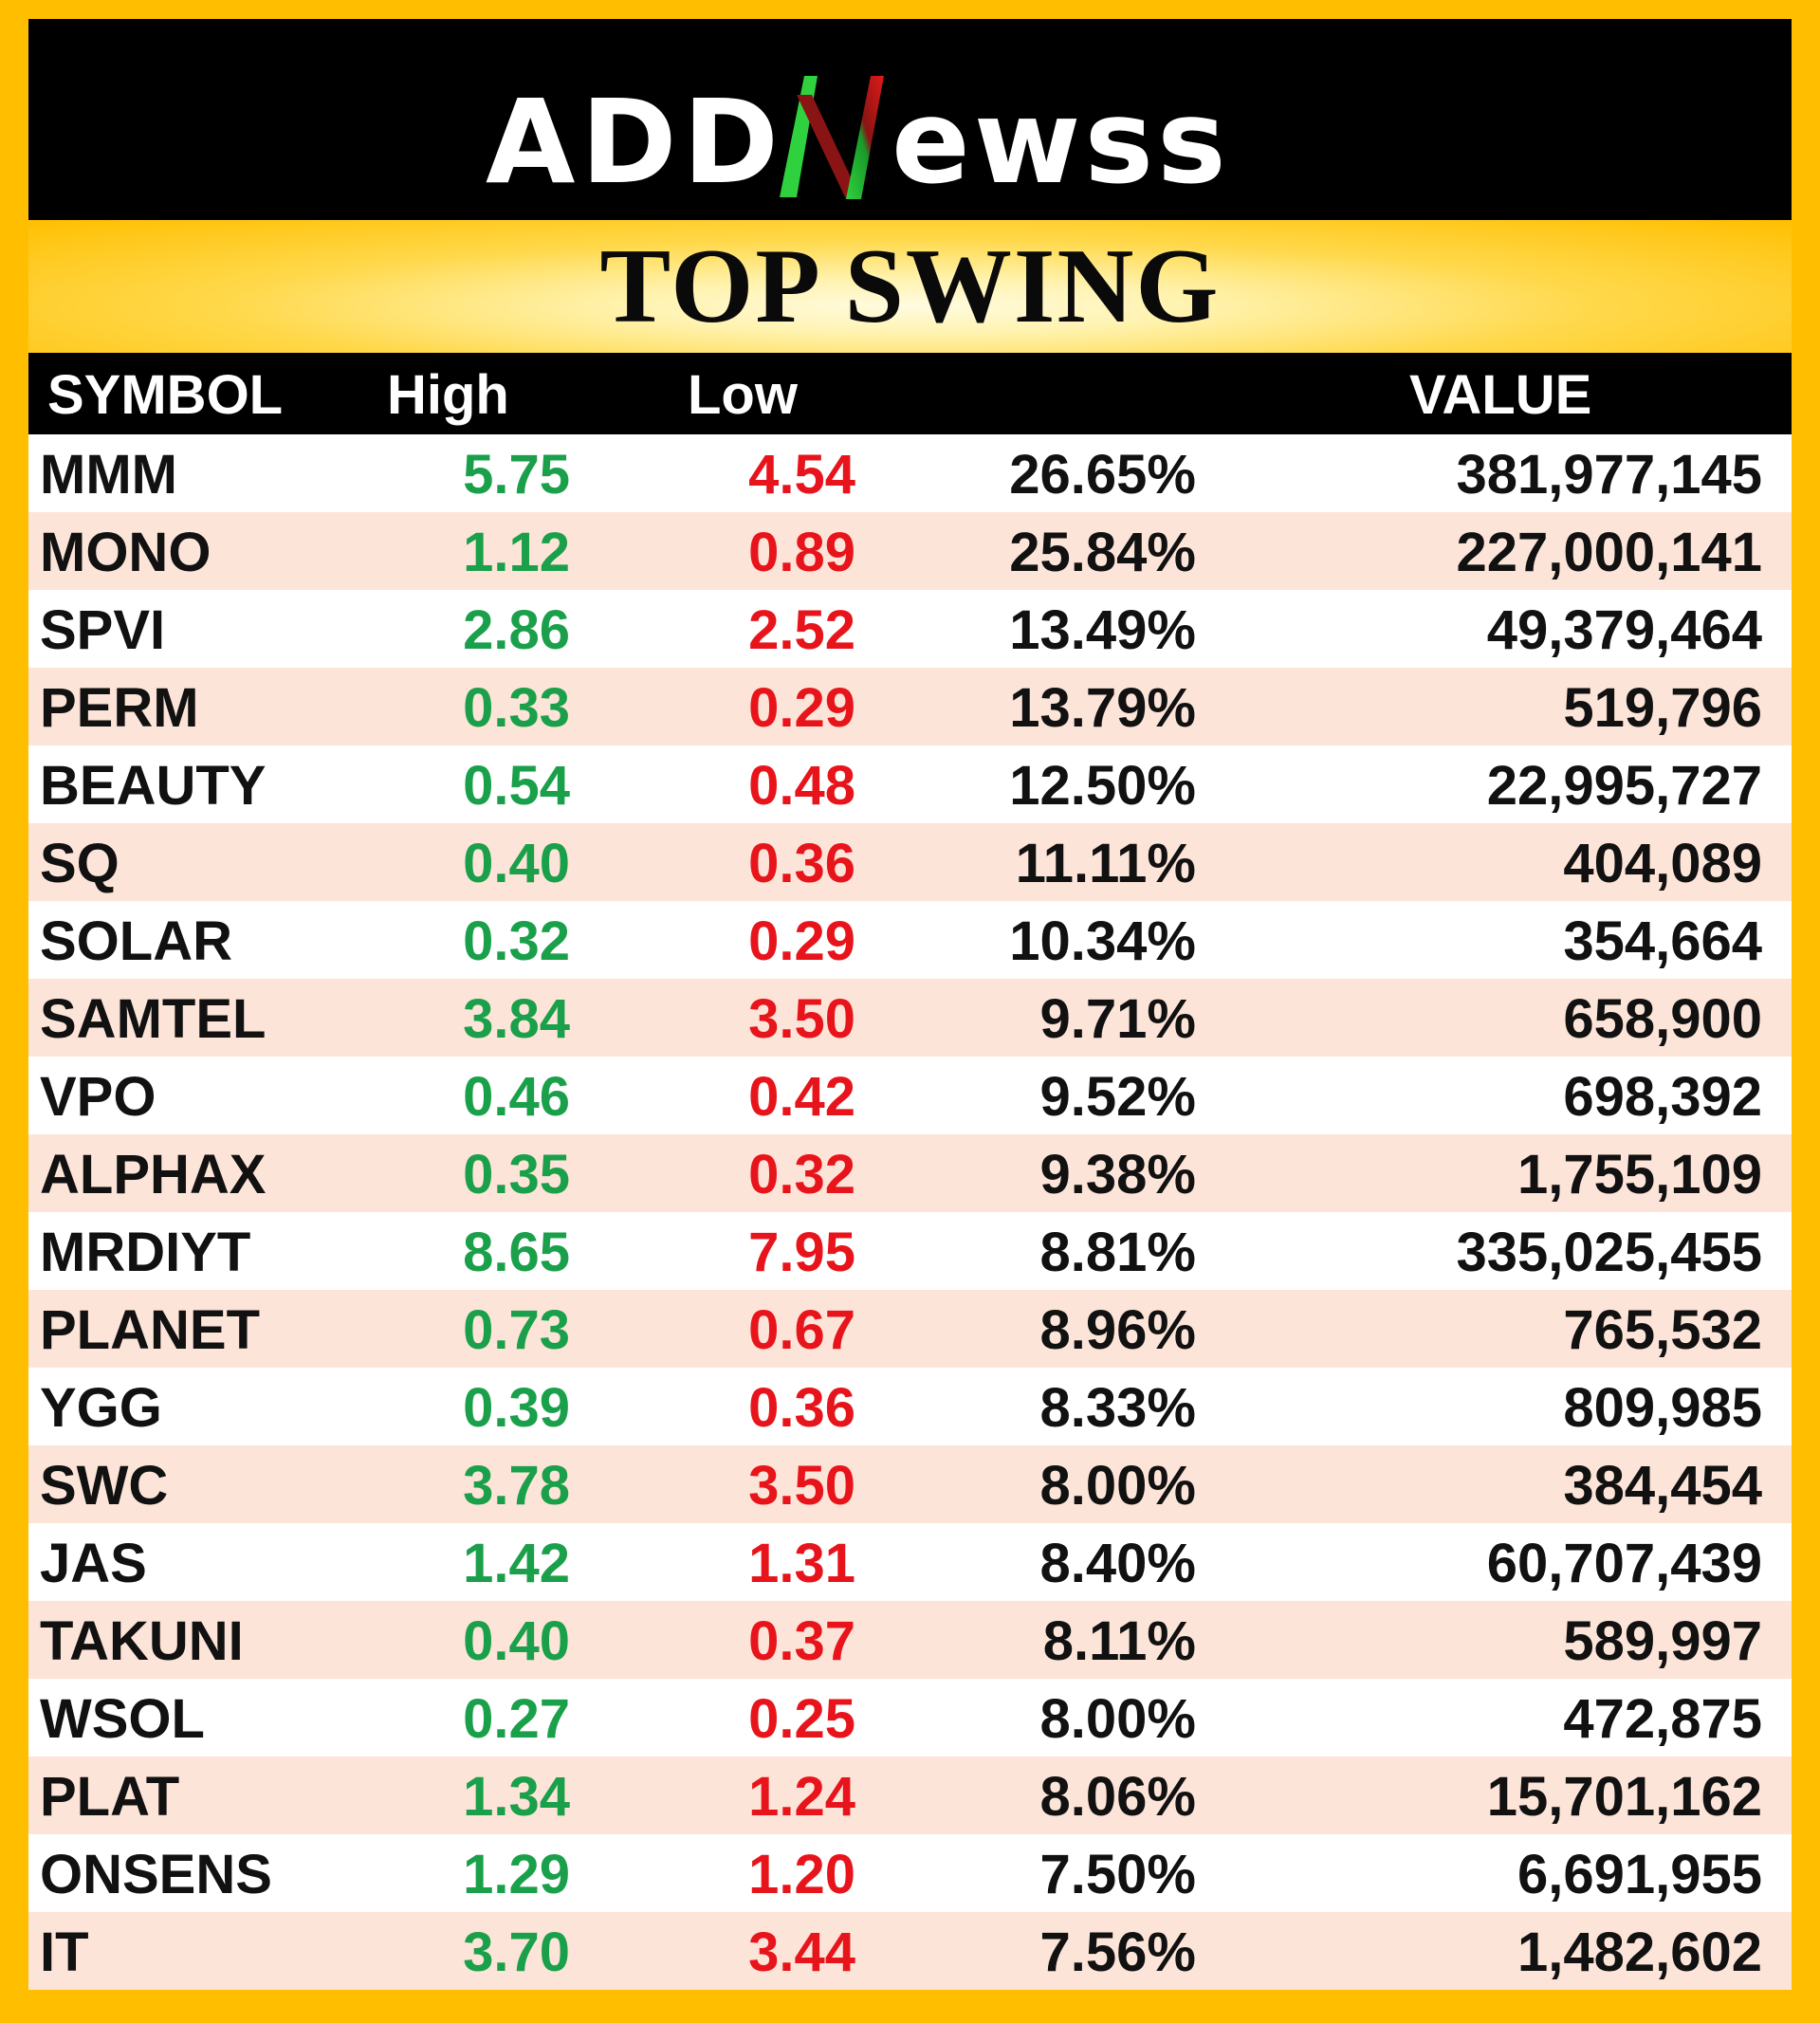 Image resolution: width=1820 pixels, height=2023 pixels. I want to click on cell-pct: 7.50%, so click(1118, 1874).